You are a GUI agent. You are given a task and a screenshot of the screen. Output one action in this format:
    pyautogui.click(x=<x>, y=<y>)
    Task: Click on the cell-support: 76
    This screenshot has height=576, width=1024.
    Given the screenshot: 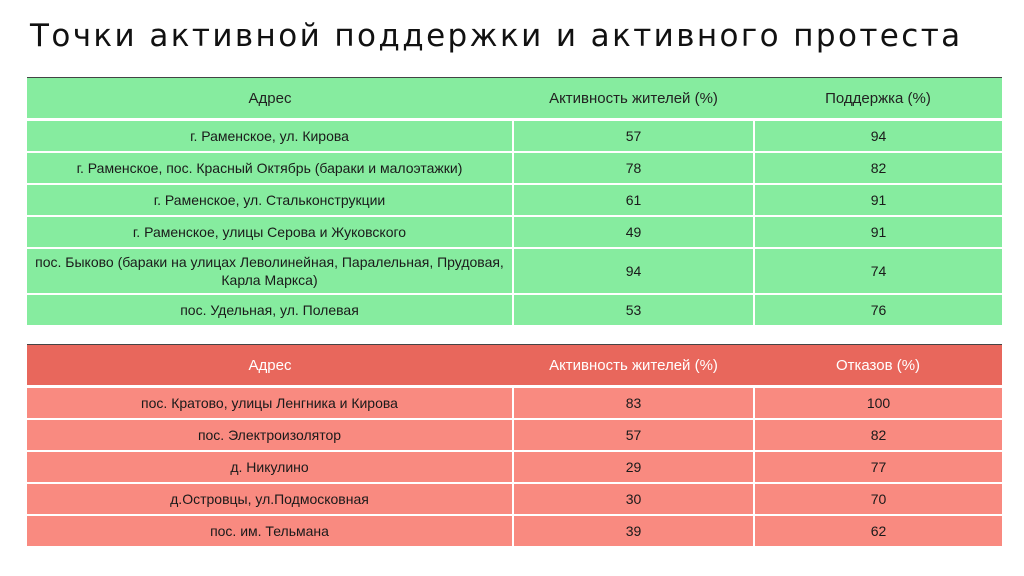 What is the action you would take?
    pyautogui.click(x=877, y=310)
    